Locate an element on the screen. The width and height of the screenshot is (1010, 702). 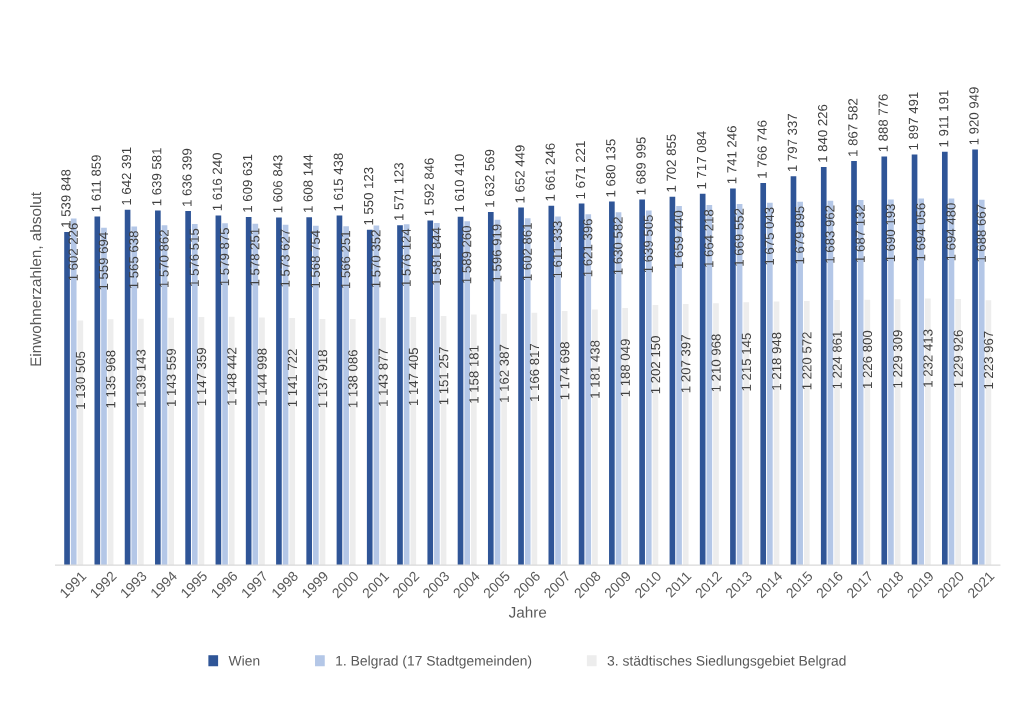
data-label: 1 687 132 is located at coordinates (860, 233).